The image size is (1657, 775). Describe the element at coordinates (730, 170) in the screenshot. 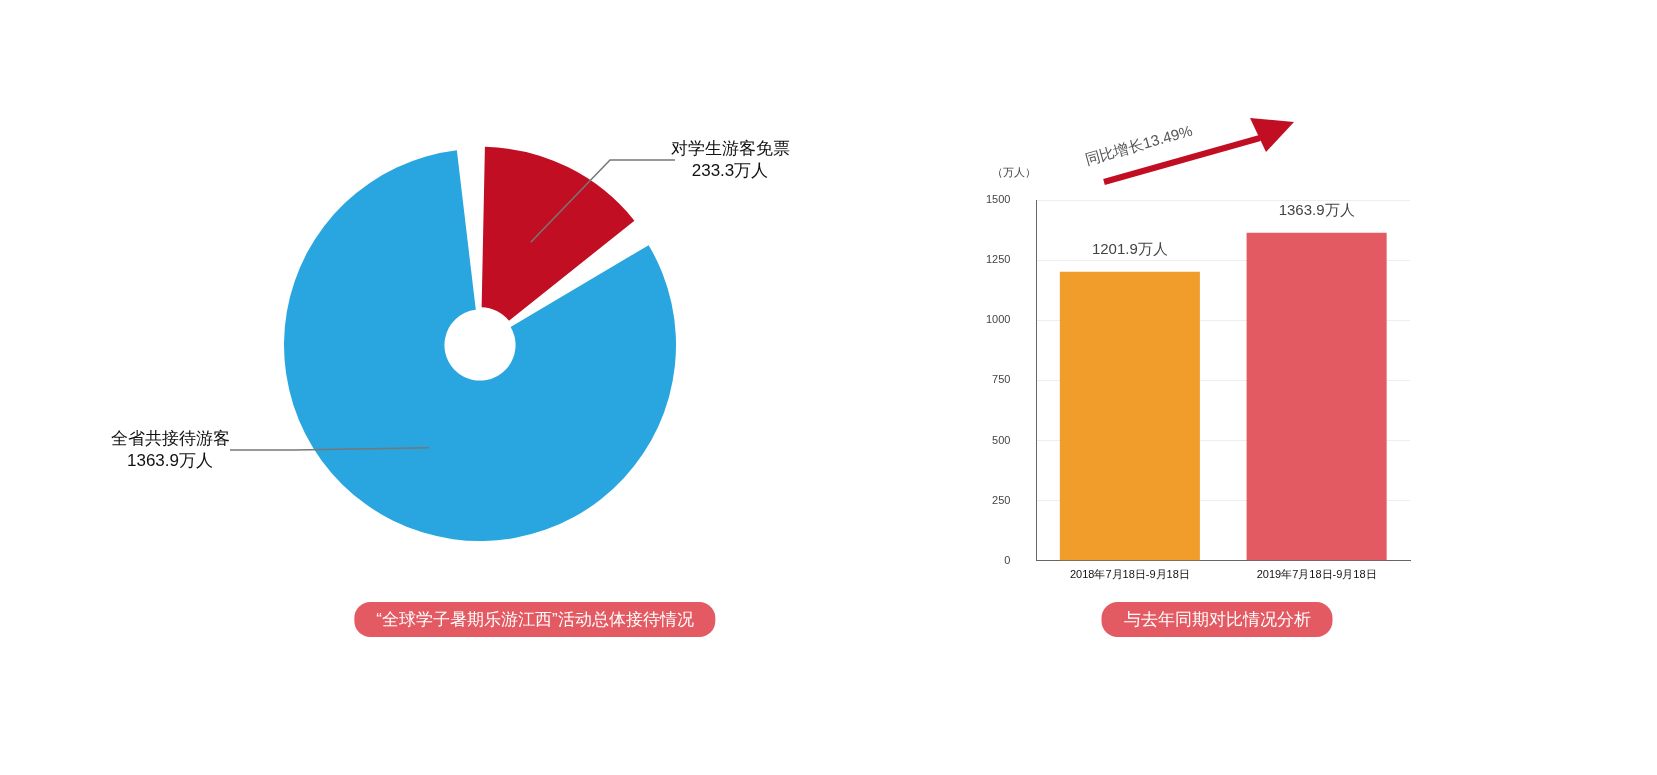

I see `data-label: 233.3万人` at that location.